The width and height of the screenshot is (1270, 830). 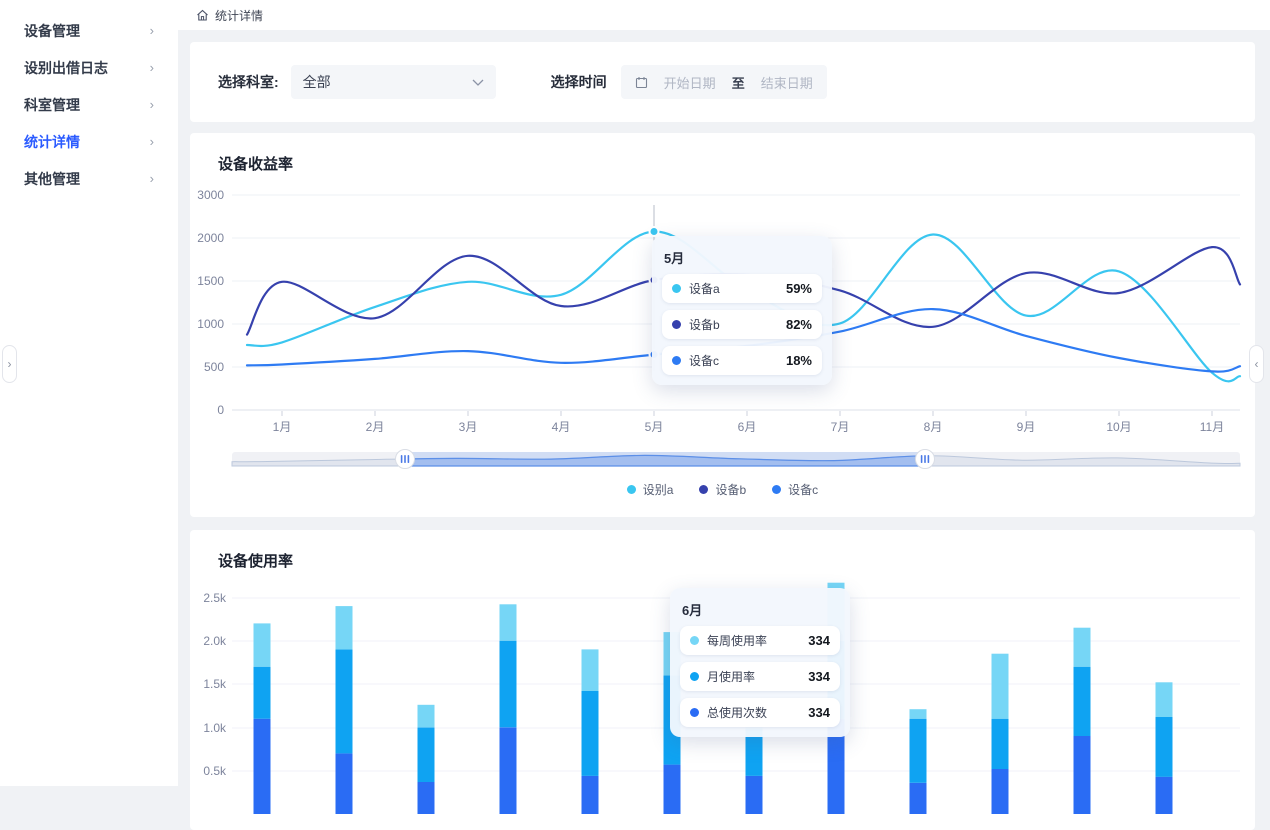 What do you see at coordinates (393, 82) in the screenshot?
I see `department-select: 全部` at bounding box center [393, 82].